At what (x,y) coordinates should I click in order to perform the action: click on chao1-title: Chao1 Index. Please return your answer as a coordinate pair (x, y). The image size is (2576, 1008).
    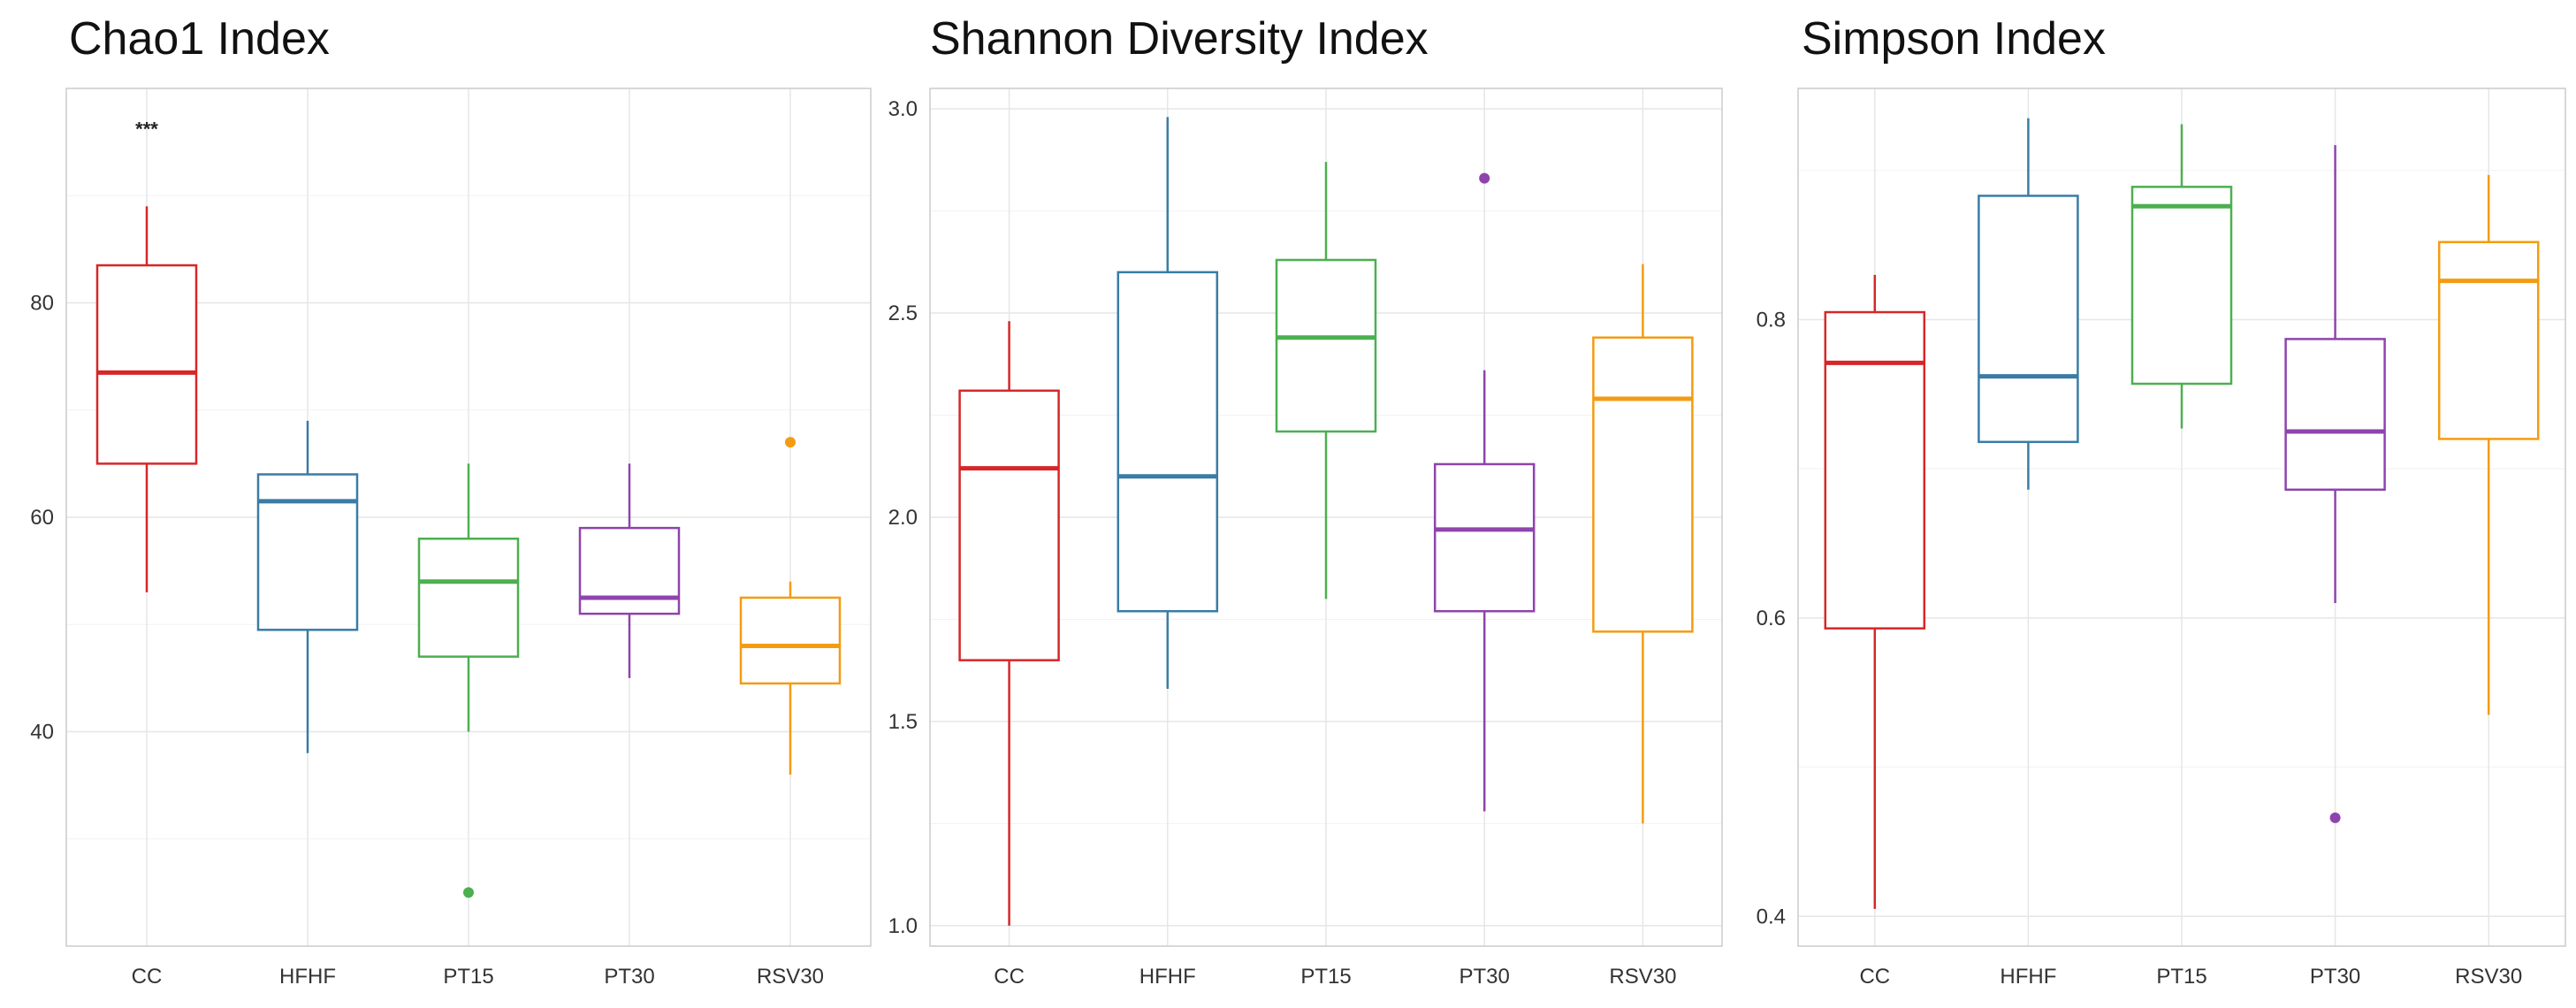
    Looking at the image, I should click on (199, 39).